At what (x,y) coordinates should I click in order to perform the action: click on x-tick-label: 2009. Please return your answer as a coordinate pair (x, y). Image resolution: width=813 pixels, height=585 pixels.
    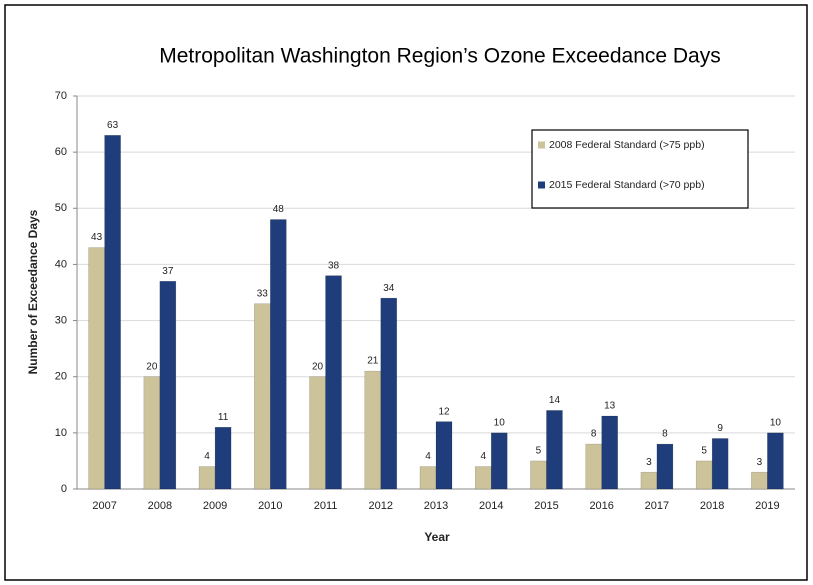
    Looking at the image, I should click on (215, 506).